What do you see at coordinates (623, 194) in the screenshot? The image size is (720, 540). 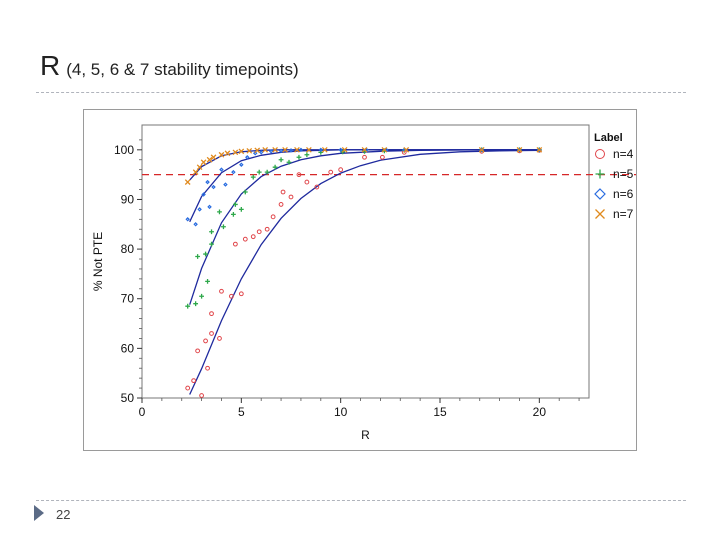 I see `legend-label-n=6: n=6` at bounding box center [623, 194].